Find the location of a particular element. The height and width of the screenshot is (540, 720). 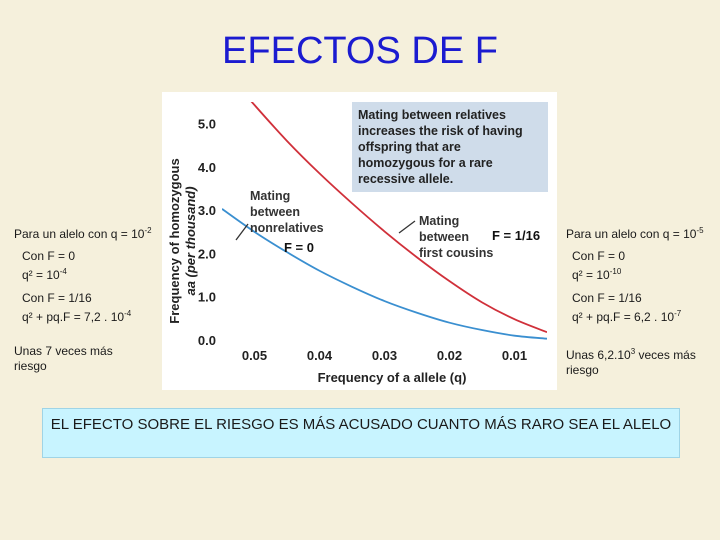

y-axis-label-line2: aa (per thousand) is located at coordinates (190, 240).